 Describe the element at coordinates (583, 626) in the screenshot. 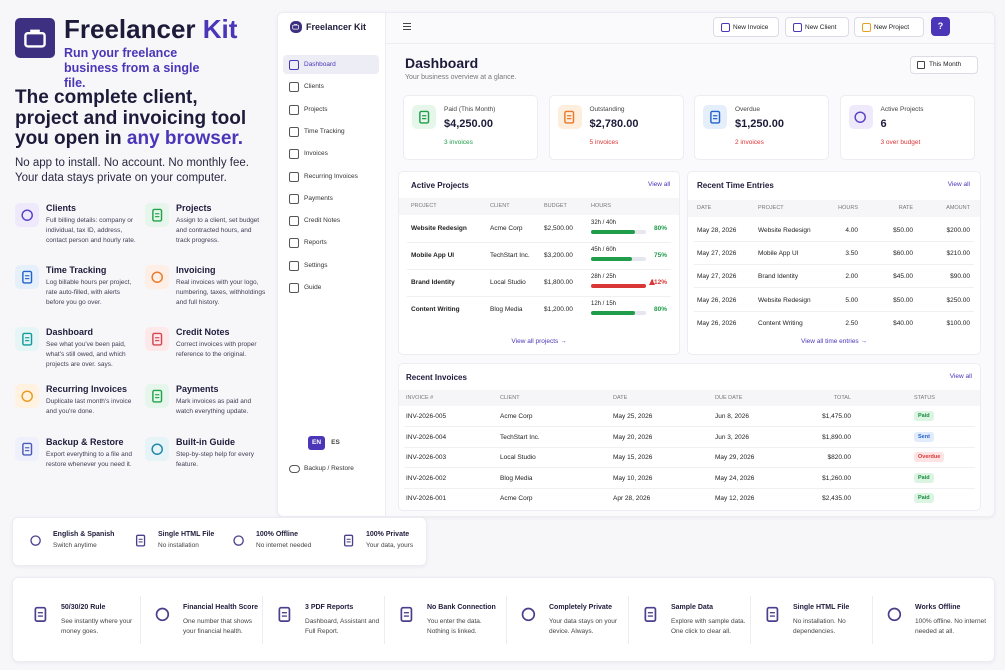

I see `benefit-text: Your data stays on your device. Always.` at that location.